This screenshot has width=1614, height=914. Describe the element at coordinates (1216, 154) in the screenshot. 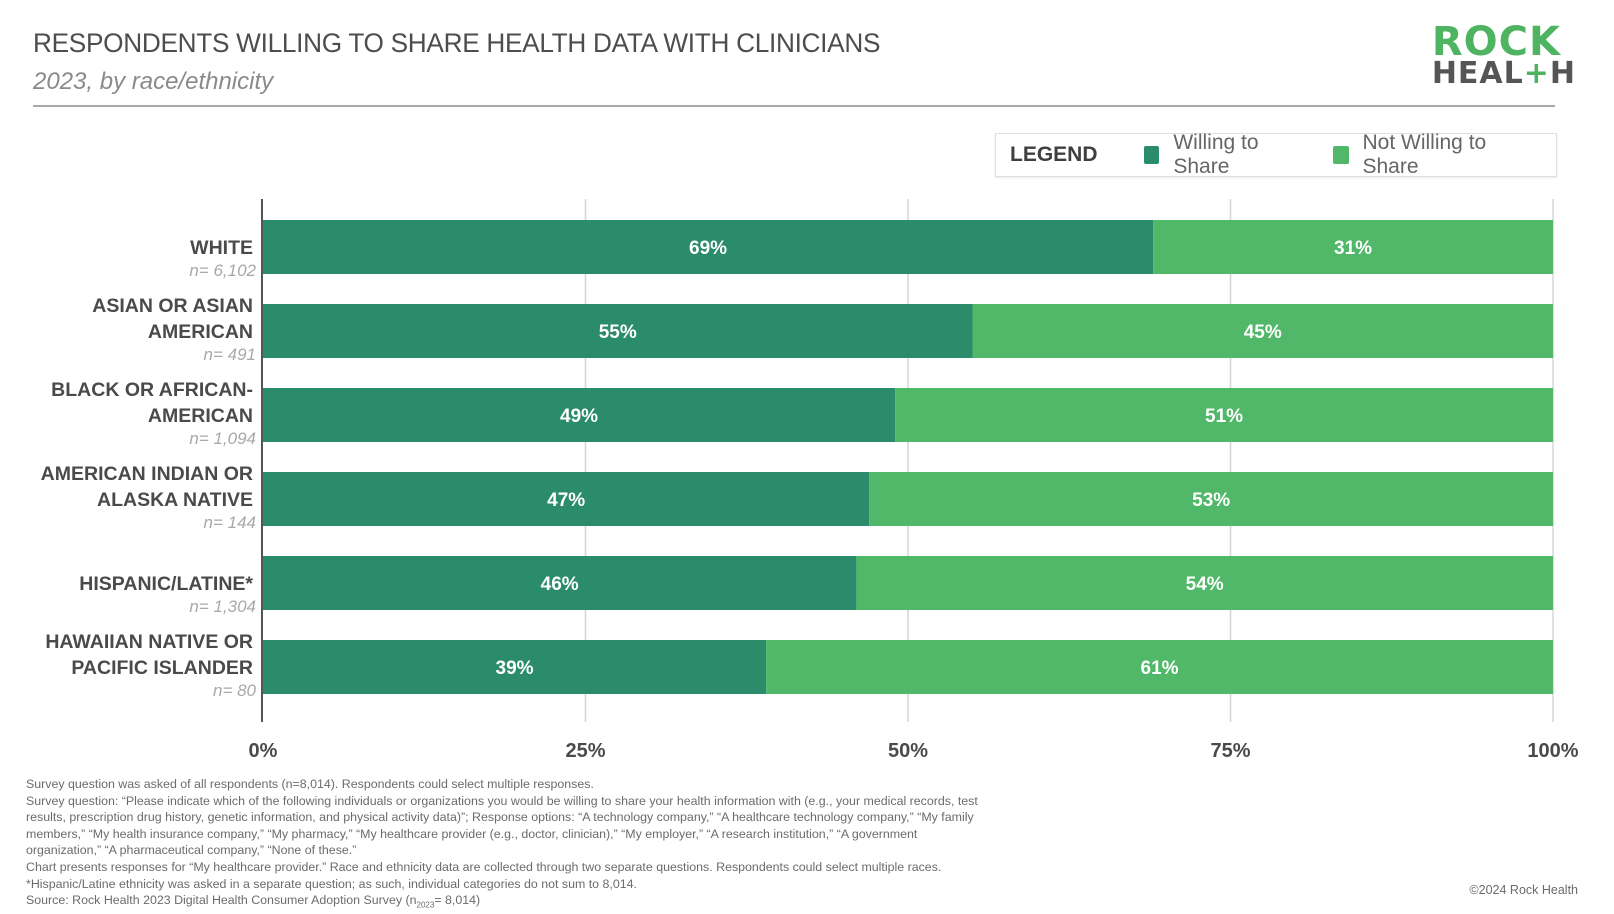

I see `legend-label-willing: Willing to Share` at that location.